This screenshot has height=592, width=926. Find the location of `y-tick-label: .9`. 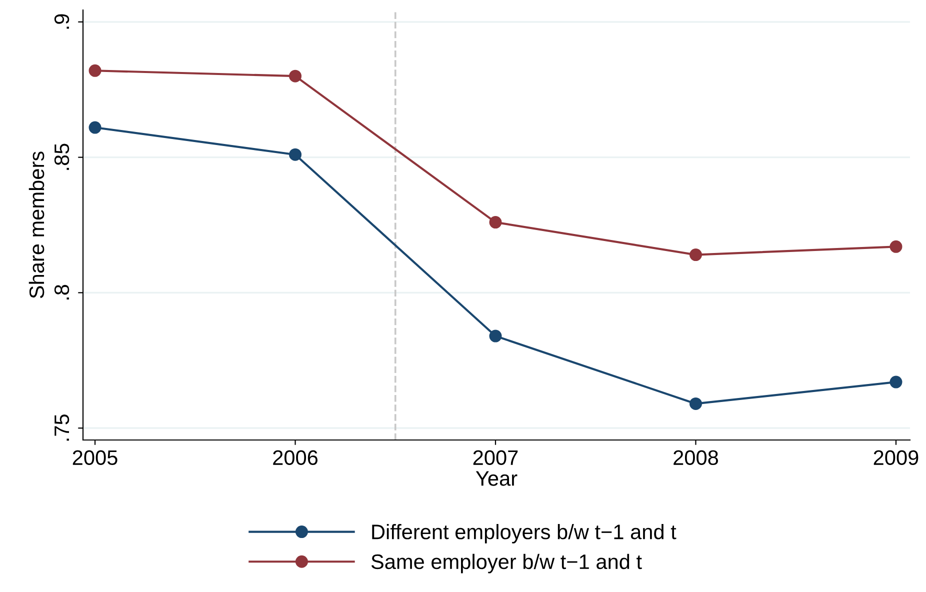

y-tick-label: .9 is located at coordinates (62, 21).